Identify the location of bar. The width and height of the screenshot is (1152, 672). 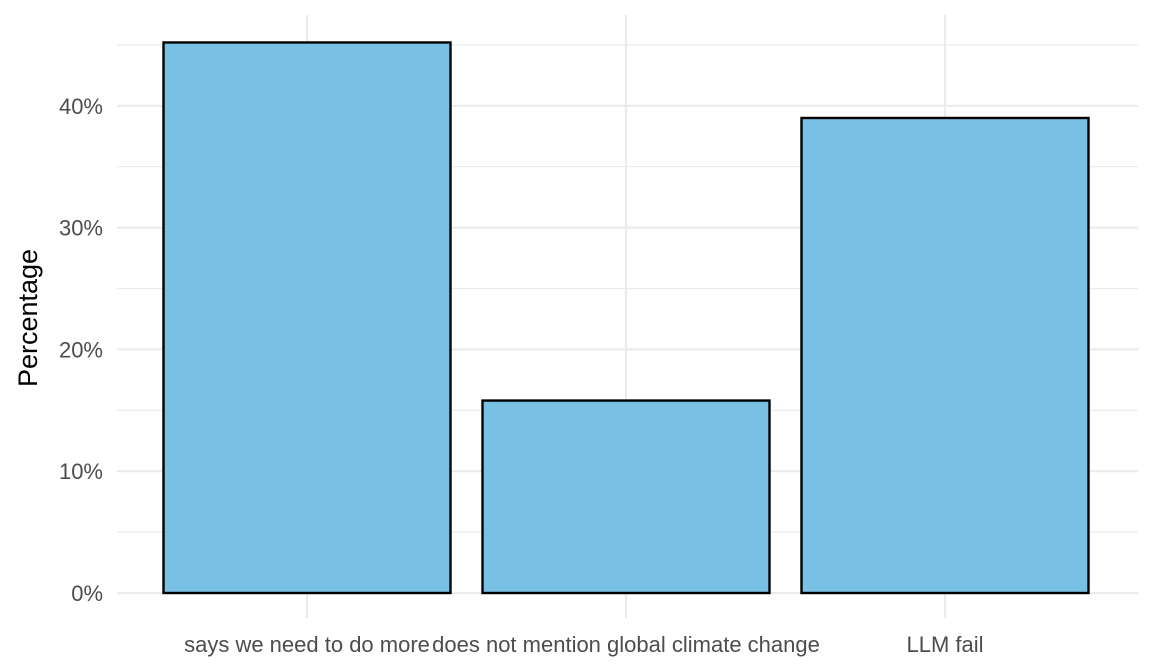
(626, 497).